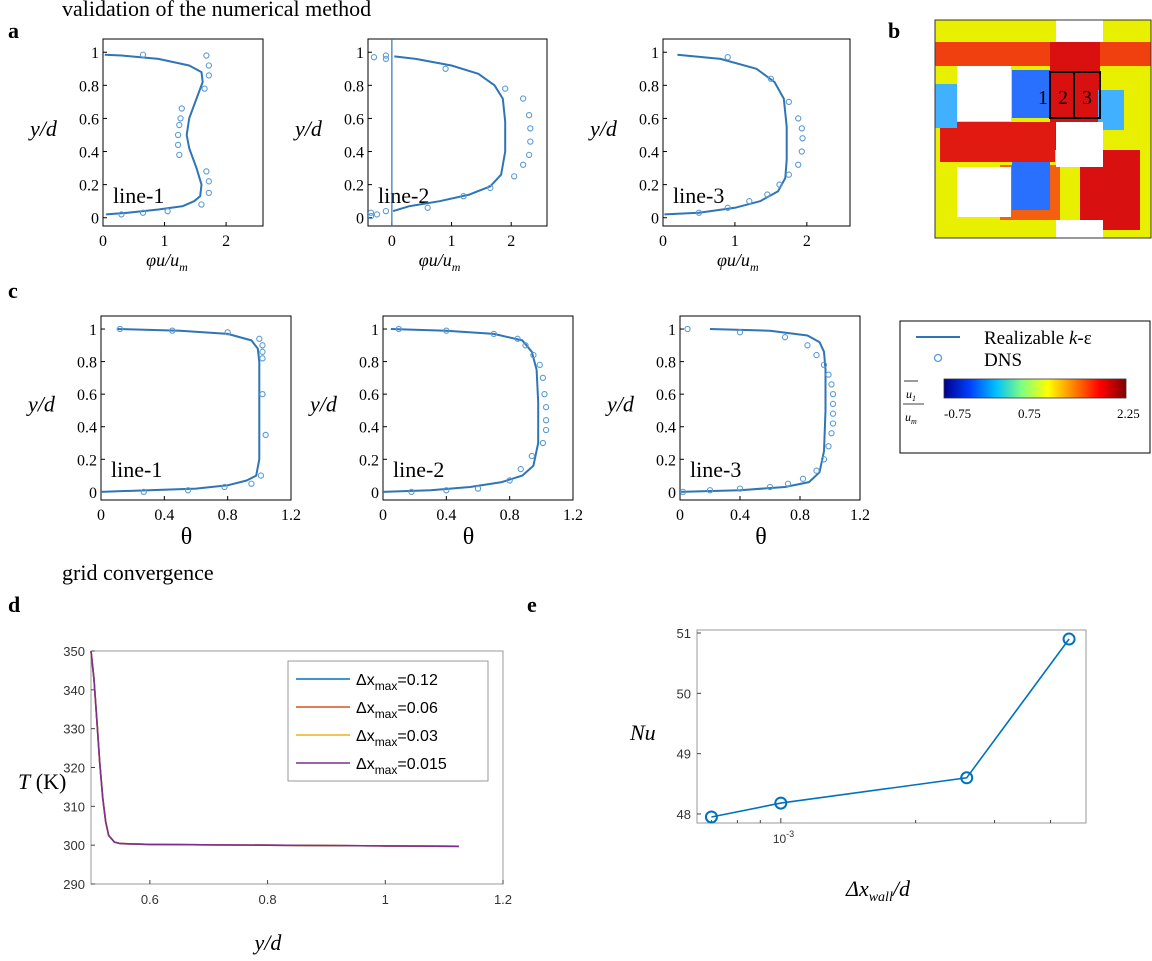  I want to click on heading-grid-convergence: grid convergence, so click(138, 572).